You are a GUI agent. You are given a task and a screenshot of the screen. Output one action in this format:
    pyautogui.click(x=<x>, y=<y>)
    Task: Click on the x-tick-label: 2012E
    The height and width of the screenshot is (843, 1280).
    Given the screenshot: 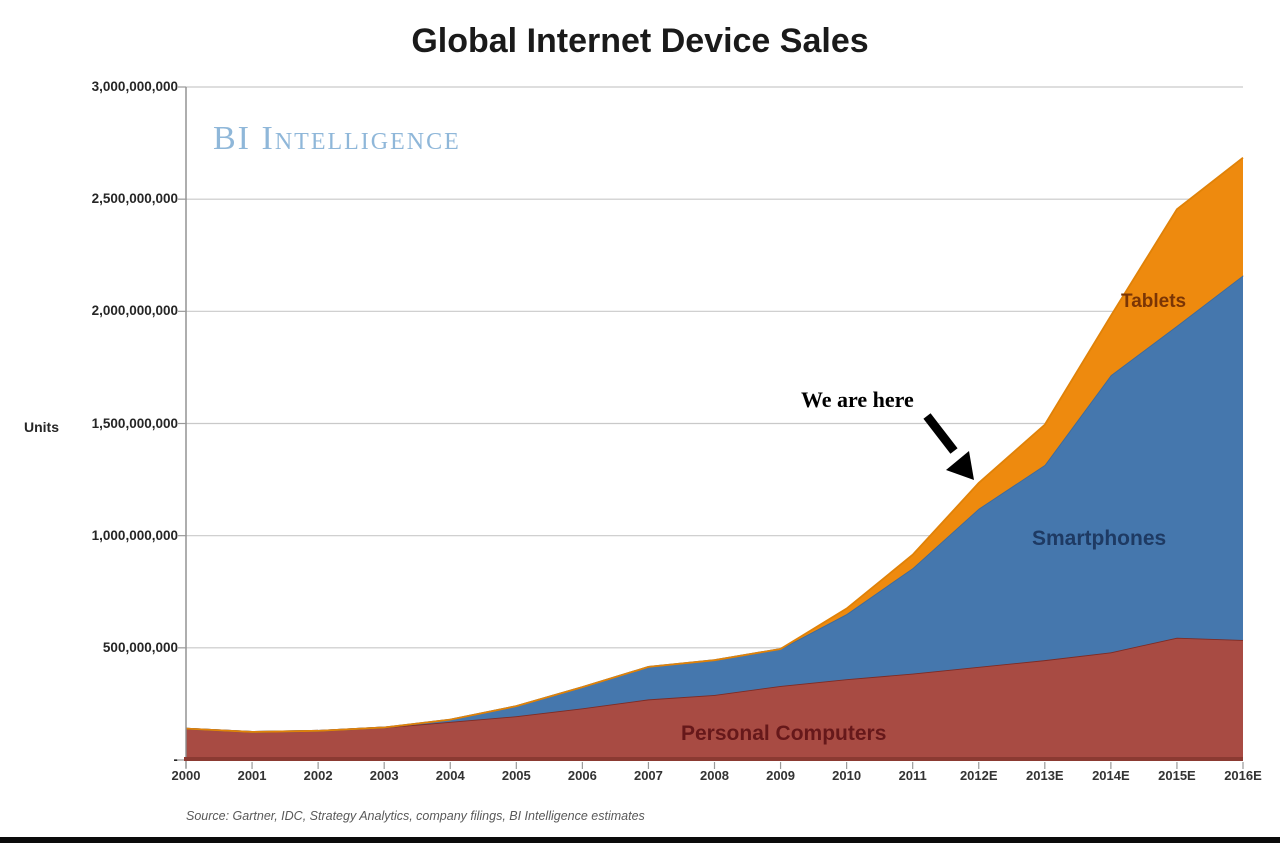 What is the action you would take?
    pyautogui.click(x=978, y=775)
    